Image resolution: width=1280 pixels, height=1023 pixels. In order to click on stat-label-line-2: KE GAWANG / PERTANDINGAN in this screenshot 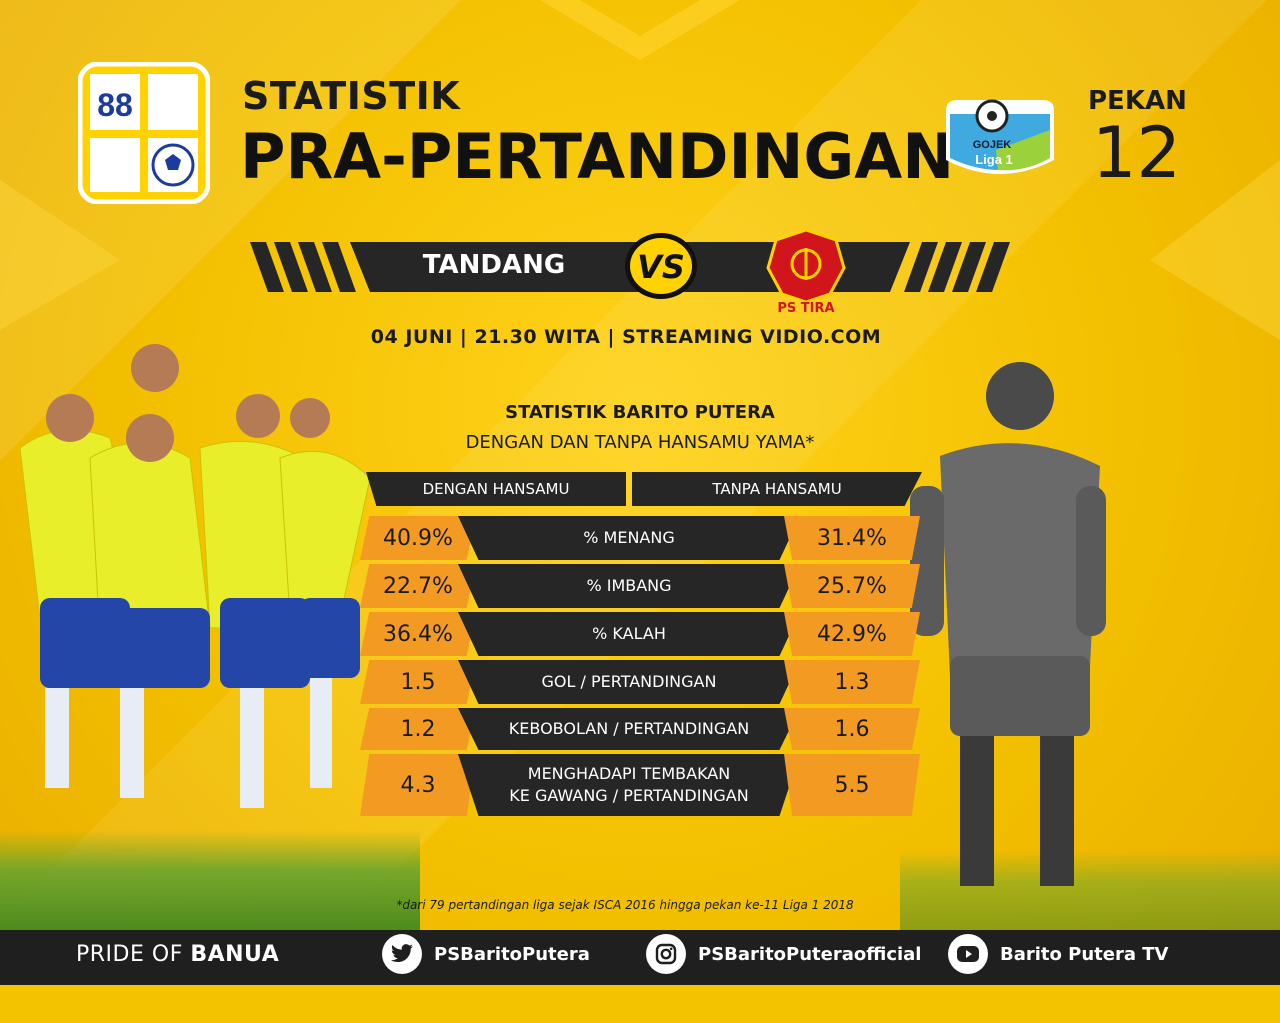, I will do `click(629, 795)`.